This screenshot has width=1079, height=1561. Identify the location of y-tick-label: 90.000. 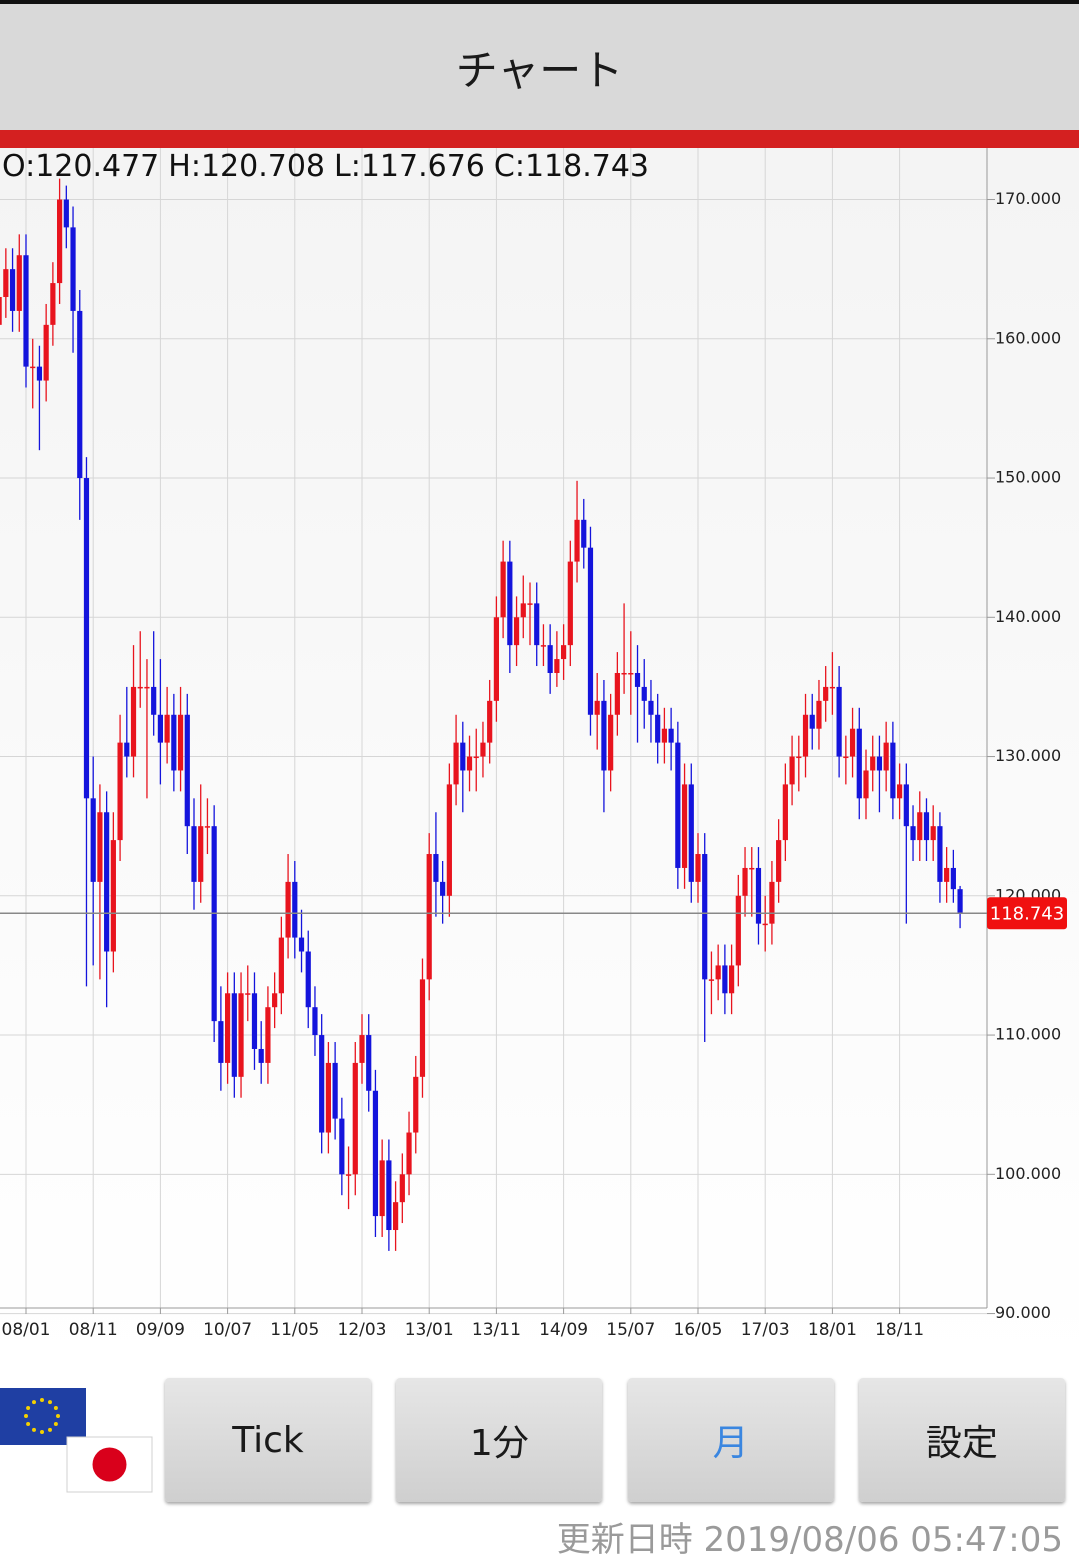
(1023, 1312).